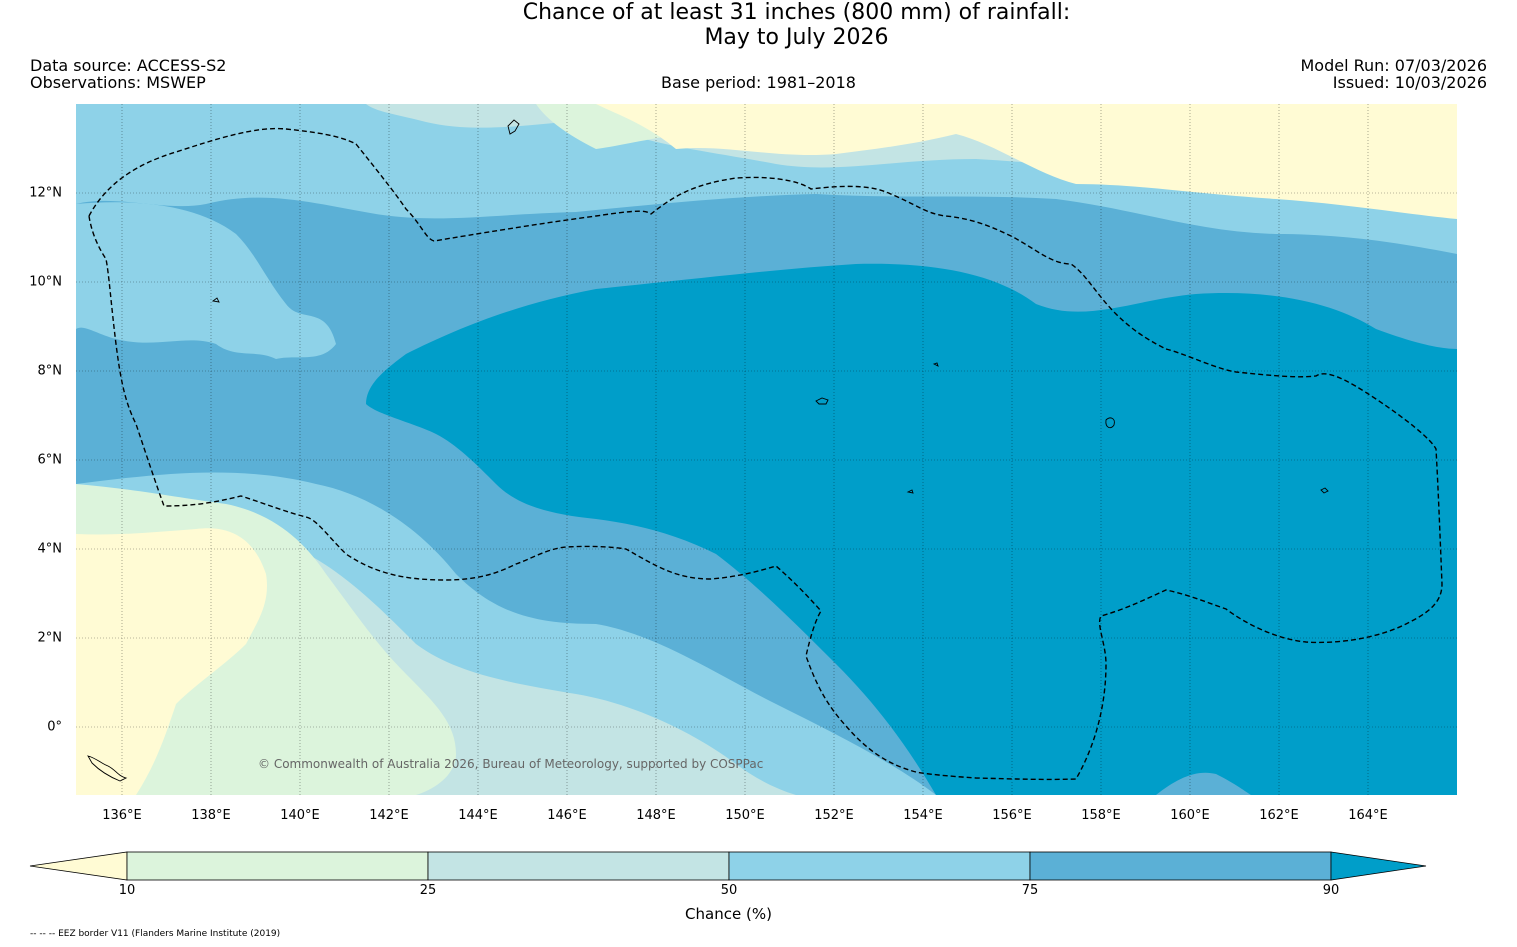 This screenshot has height=947, width=1517. I want to click on colorbar-extend-high, so click(1378, 866).